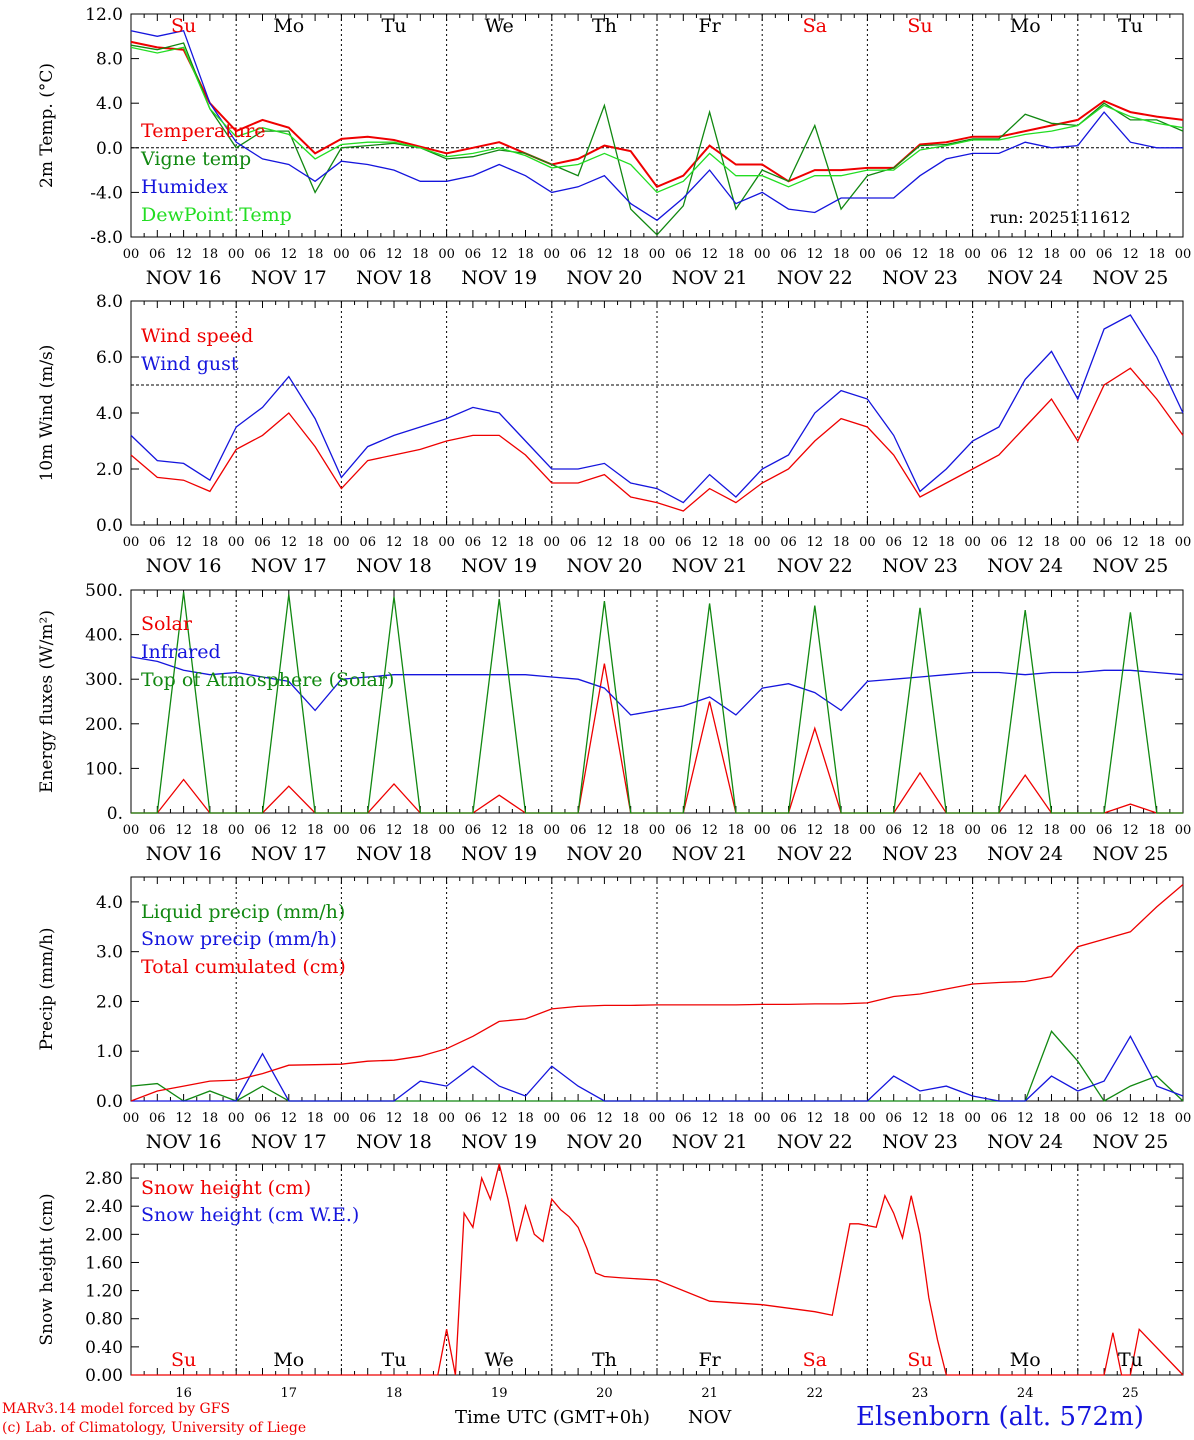 This screenshot has width=1194, height=1440. Describe the element at coordinates (289, 1393) in the screenshot. I see `day-number: 17` at that location.